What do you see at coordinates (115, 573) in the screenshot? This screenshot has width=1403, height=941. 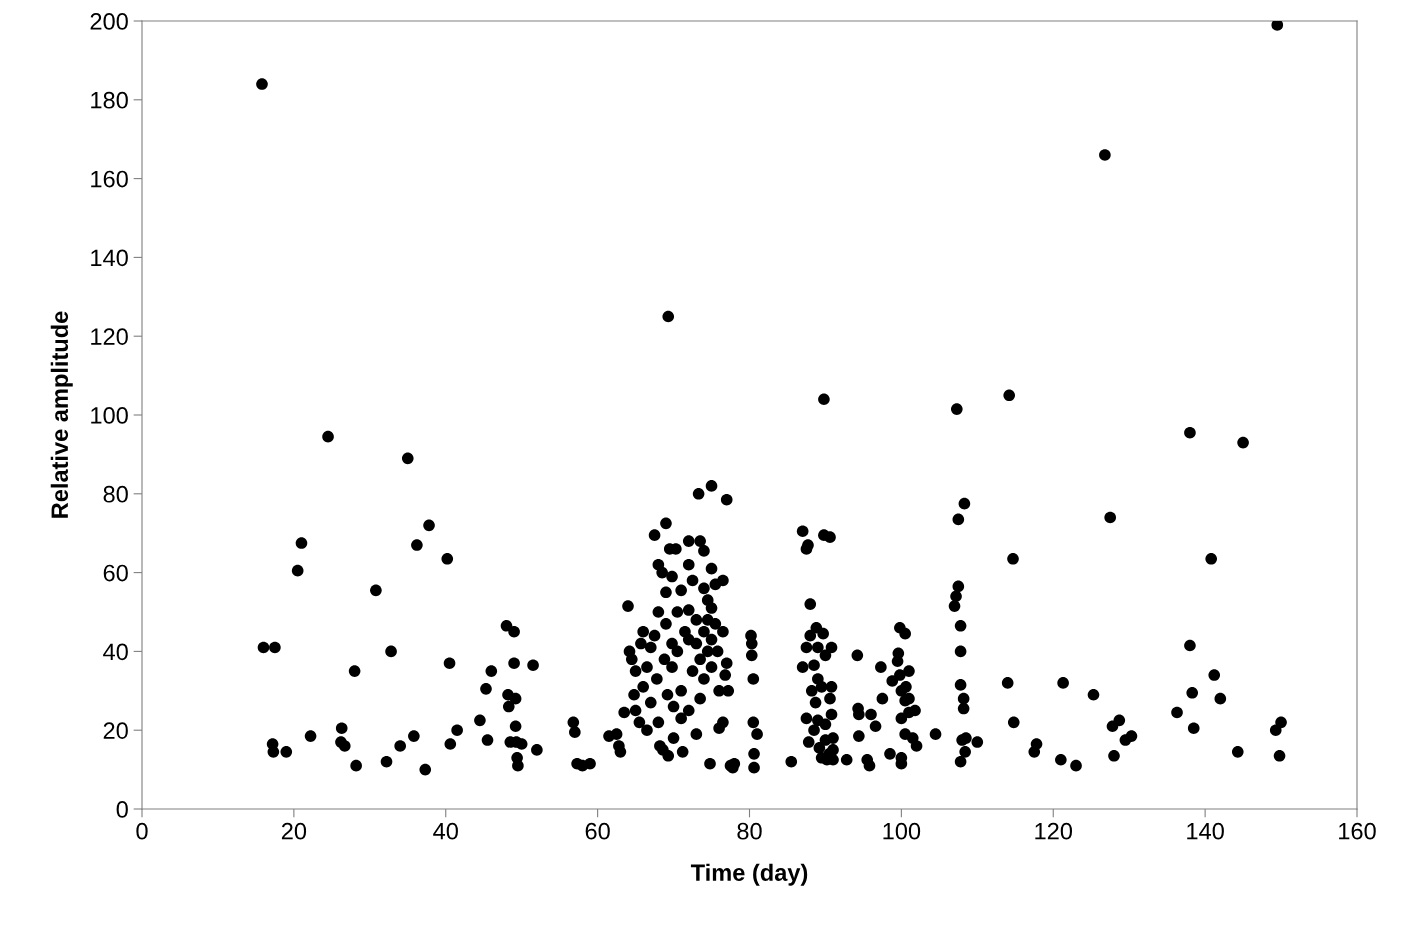 I see `y-tick-label: 60` at bounding box center [115, 573].